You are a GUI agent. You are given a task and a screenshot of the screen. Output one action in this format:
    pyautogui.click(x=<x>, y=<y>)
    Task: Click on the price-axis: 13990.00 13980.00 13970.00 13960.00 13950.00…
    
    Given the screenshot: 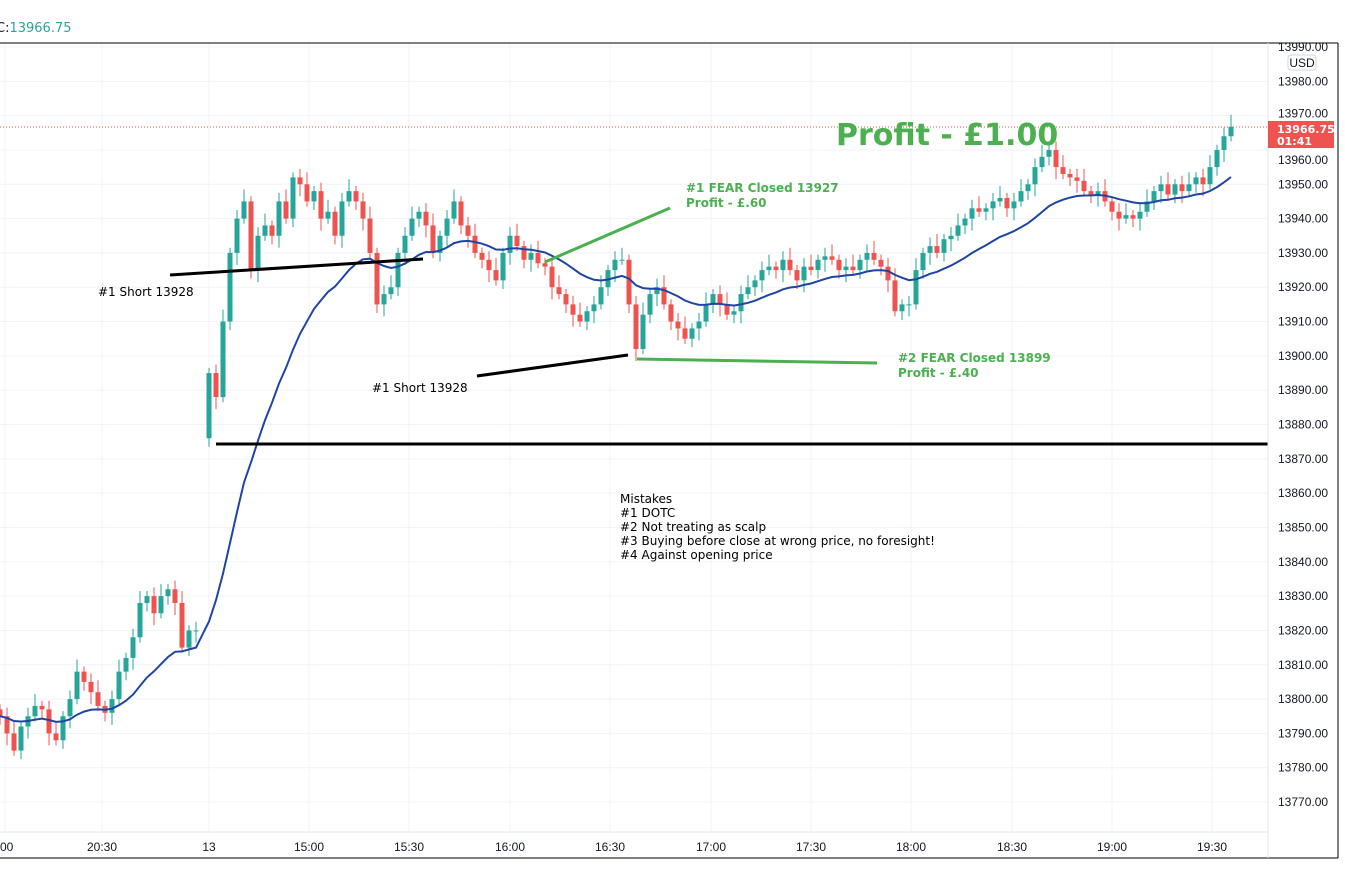 What is the action you would take?
    pyautogui.click(x=1303, y=424)
    